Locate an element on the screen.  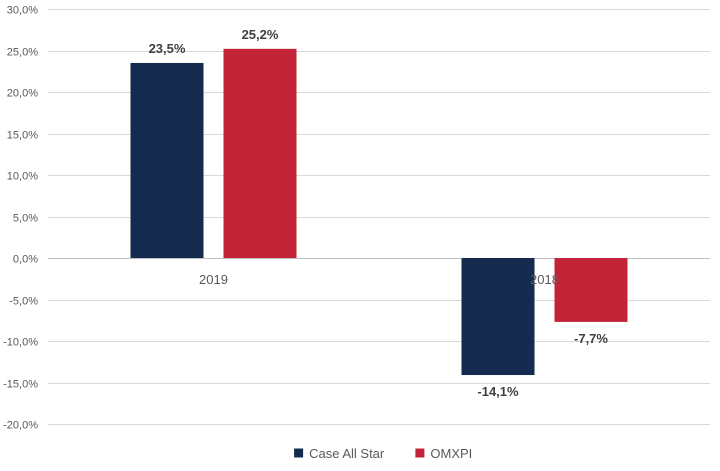
y-tick-label: 5,0% is located at coordinates (25, 219).